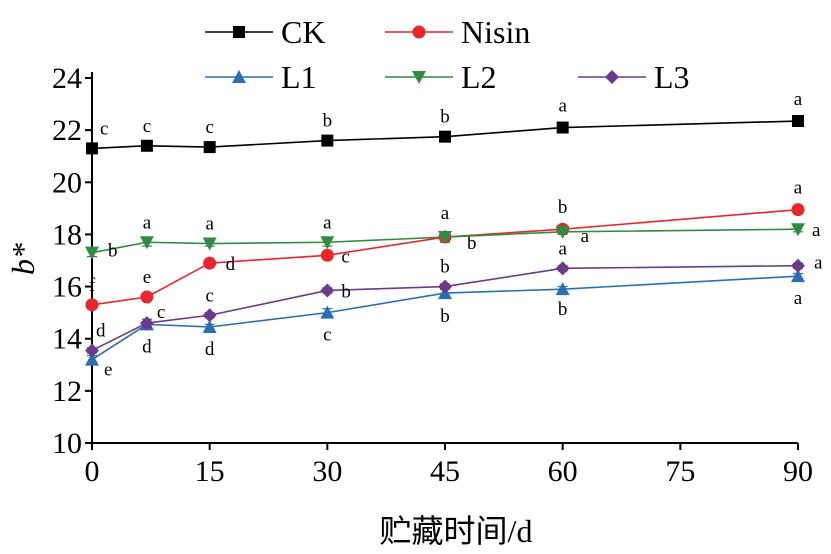 This screenshot has height=554, width=831. Describe the element at coordinates (327, 471) in the screenshot. I see `x-tick-label: 30` at that location.